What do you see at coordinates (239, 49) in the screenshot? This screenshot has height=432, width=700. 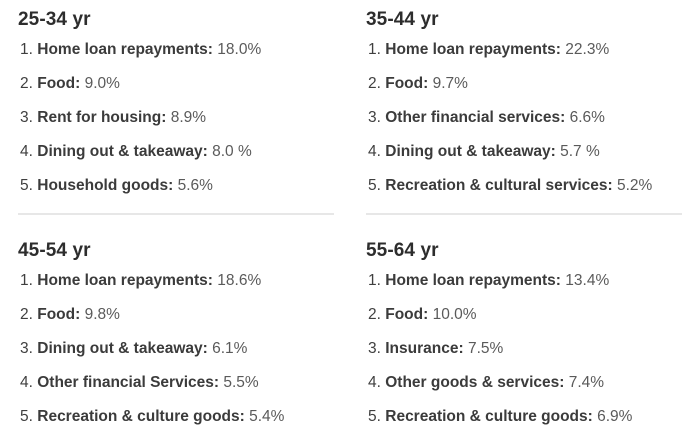 I see `item-value: 18.0%` at bounding box center [239, 49].